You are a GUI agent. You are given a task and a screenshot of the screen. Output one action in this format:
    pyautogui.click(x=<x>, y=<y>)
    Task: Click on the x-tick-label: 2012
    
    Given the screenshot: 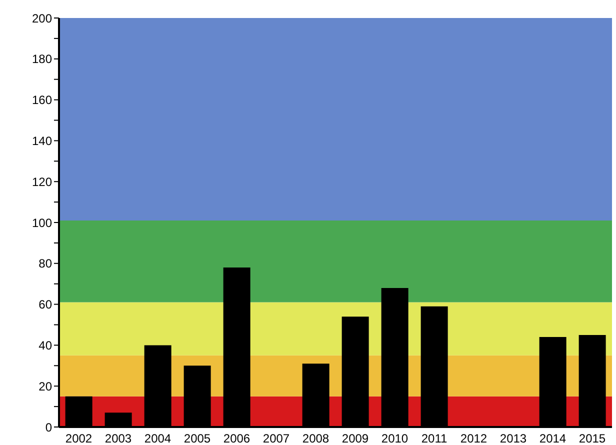 What is the action you would take?
    pyautogui.click(x=474, y=438)
    